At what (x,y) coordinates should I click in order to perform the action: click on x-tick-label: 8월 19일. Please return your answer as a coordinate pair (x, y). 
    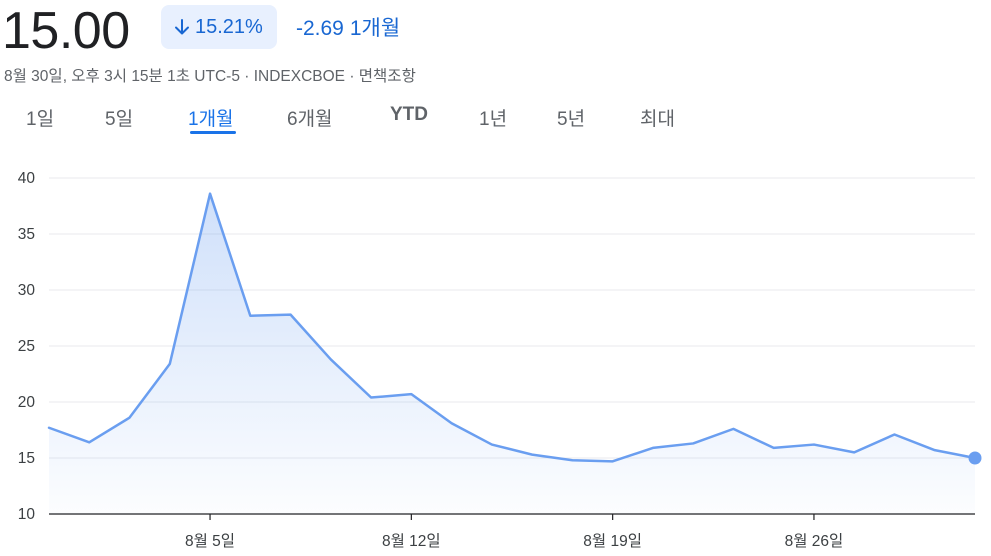
    Looking at the image, I should click on (612, 541).